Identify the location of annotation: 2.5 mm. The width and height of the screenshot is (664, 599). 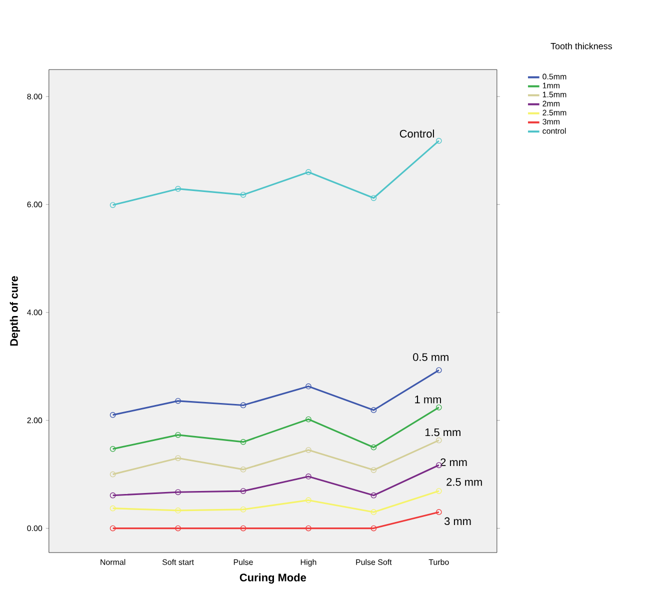
(464, 482).